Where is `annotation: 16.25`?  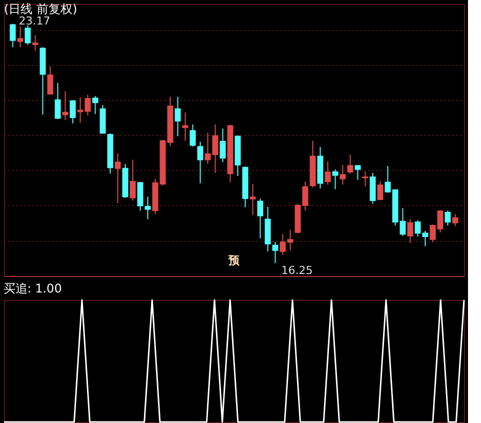
annotation: 16.25 is located at coordinates (297, 271).